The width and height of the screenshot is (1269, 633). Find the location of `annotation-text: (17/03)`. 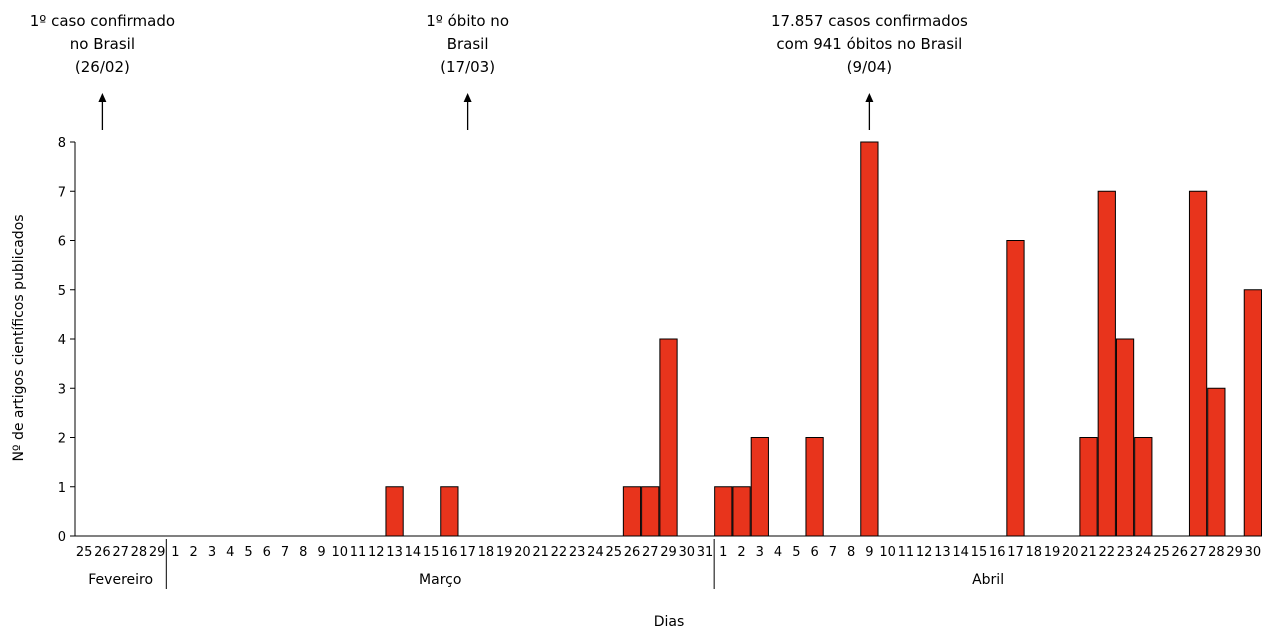

annotation-text: (17/03) is located at coordinates (467, 67).